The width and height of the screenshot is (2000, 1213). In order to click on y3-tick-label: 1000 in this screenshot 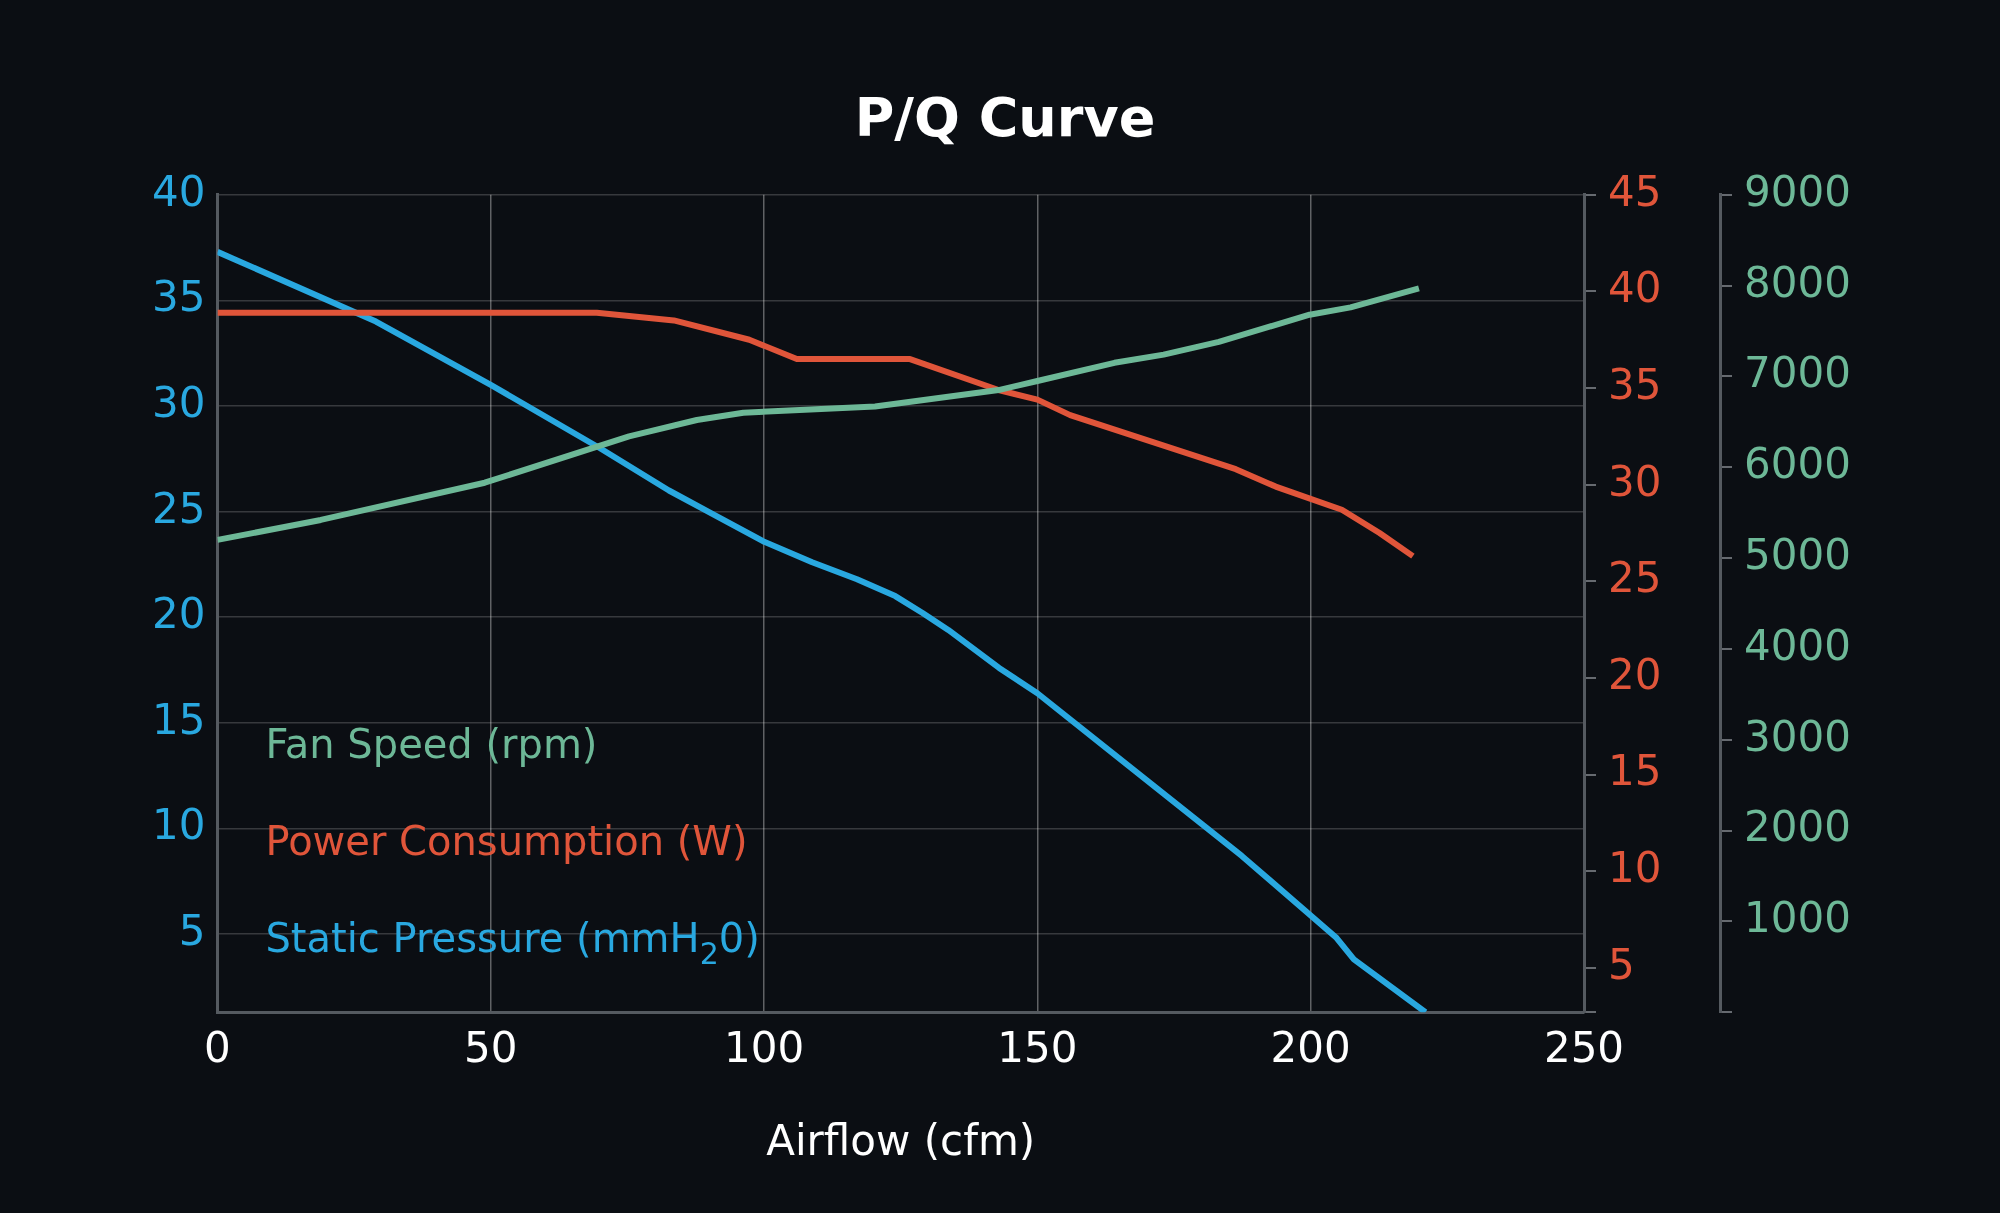, I will do `click(1797, 918)`.